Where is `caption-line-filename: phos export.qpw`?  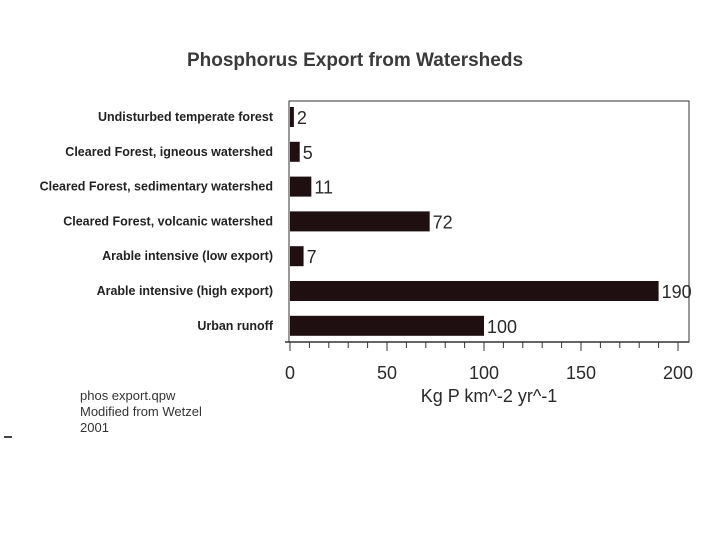 caption-line-filename: phos export.qpw is located at coordinates (128, 395).